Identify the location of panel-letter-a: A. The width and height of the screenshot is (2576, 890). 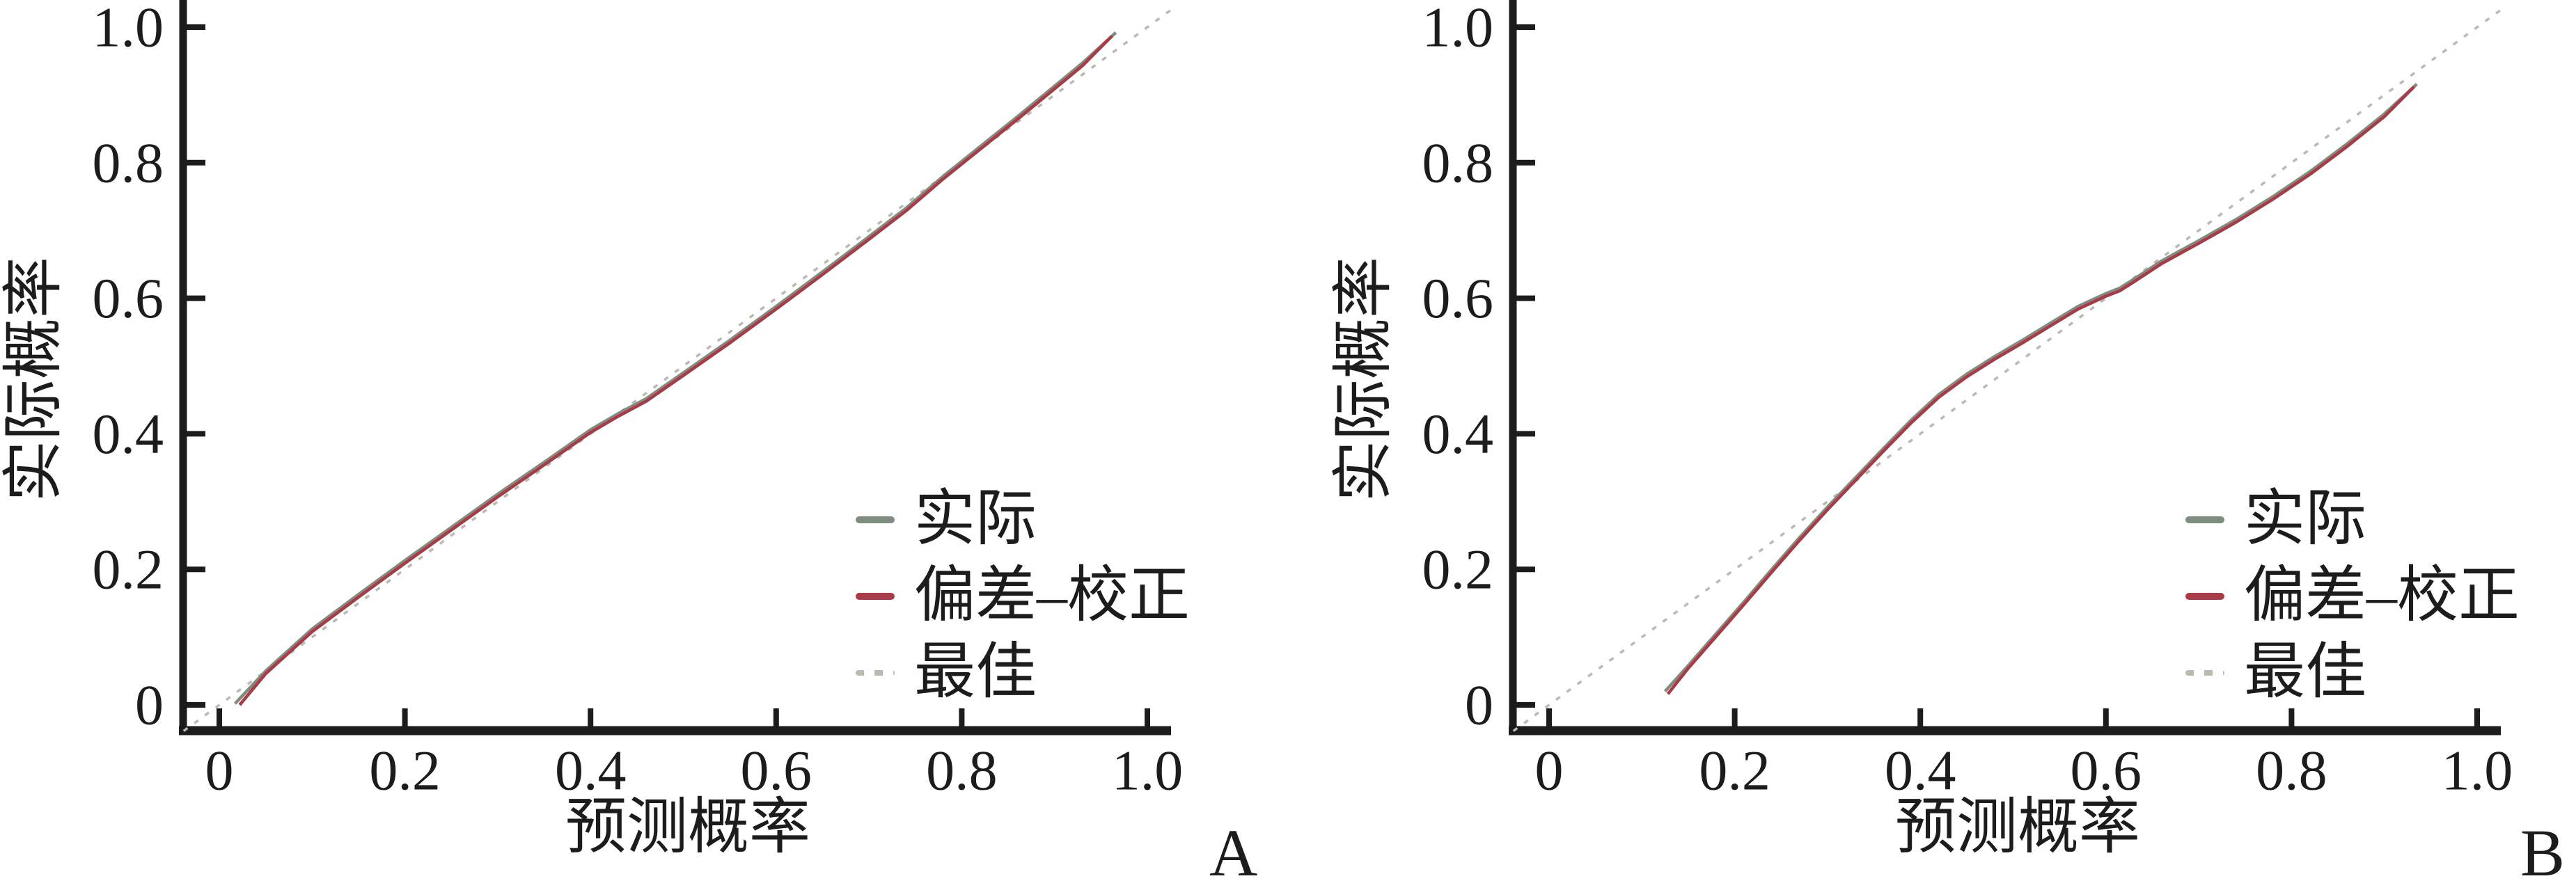
(1233, 853).